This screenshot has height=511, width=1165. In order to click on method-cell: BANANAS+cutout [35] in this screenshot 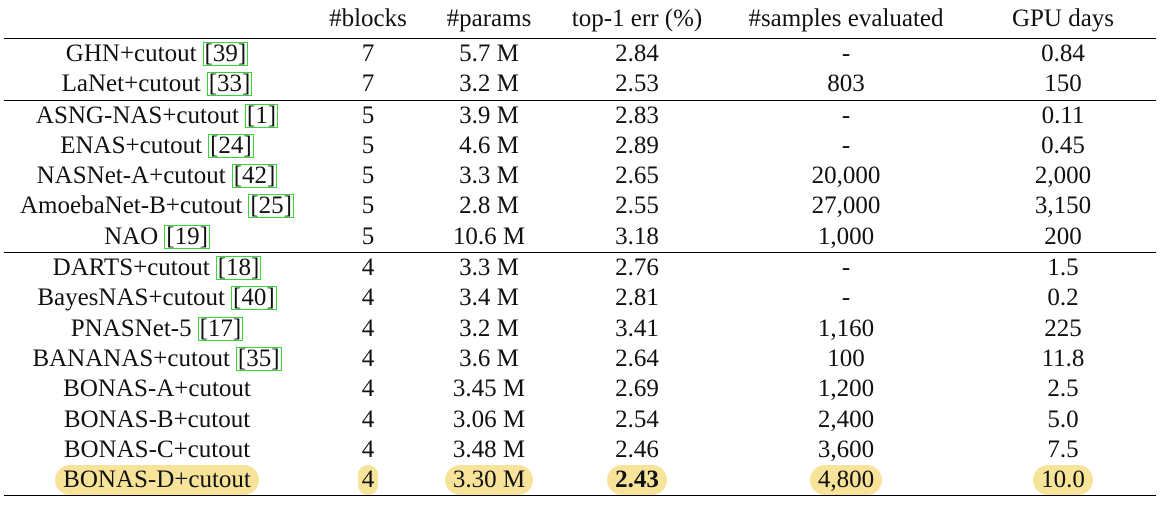, I will do `click(157, 359)`.